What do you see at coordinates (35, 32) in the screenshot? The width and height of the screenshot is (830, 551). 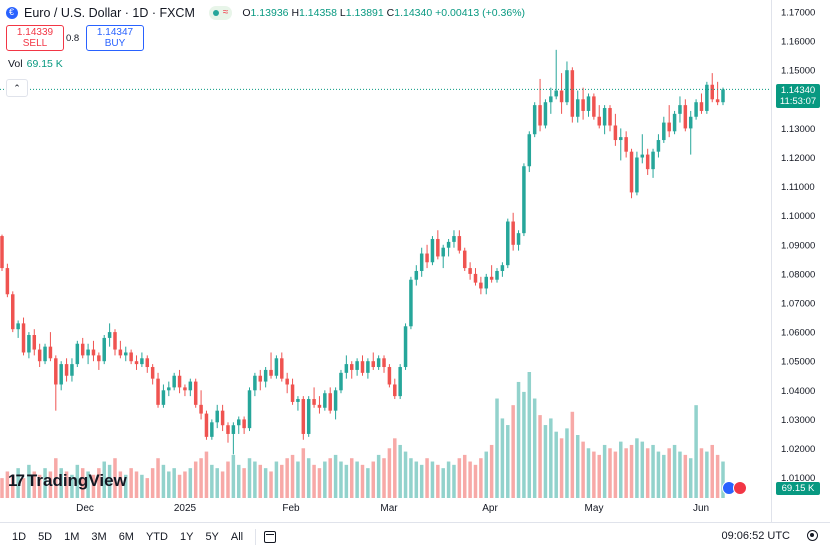 I see `sell-price: 1.14339` at bounding box center [35, 32].